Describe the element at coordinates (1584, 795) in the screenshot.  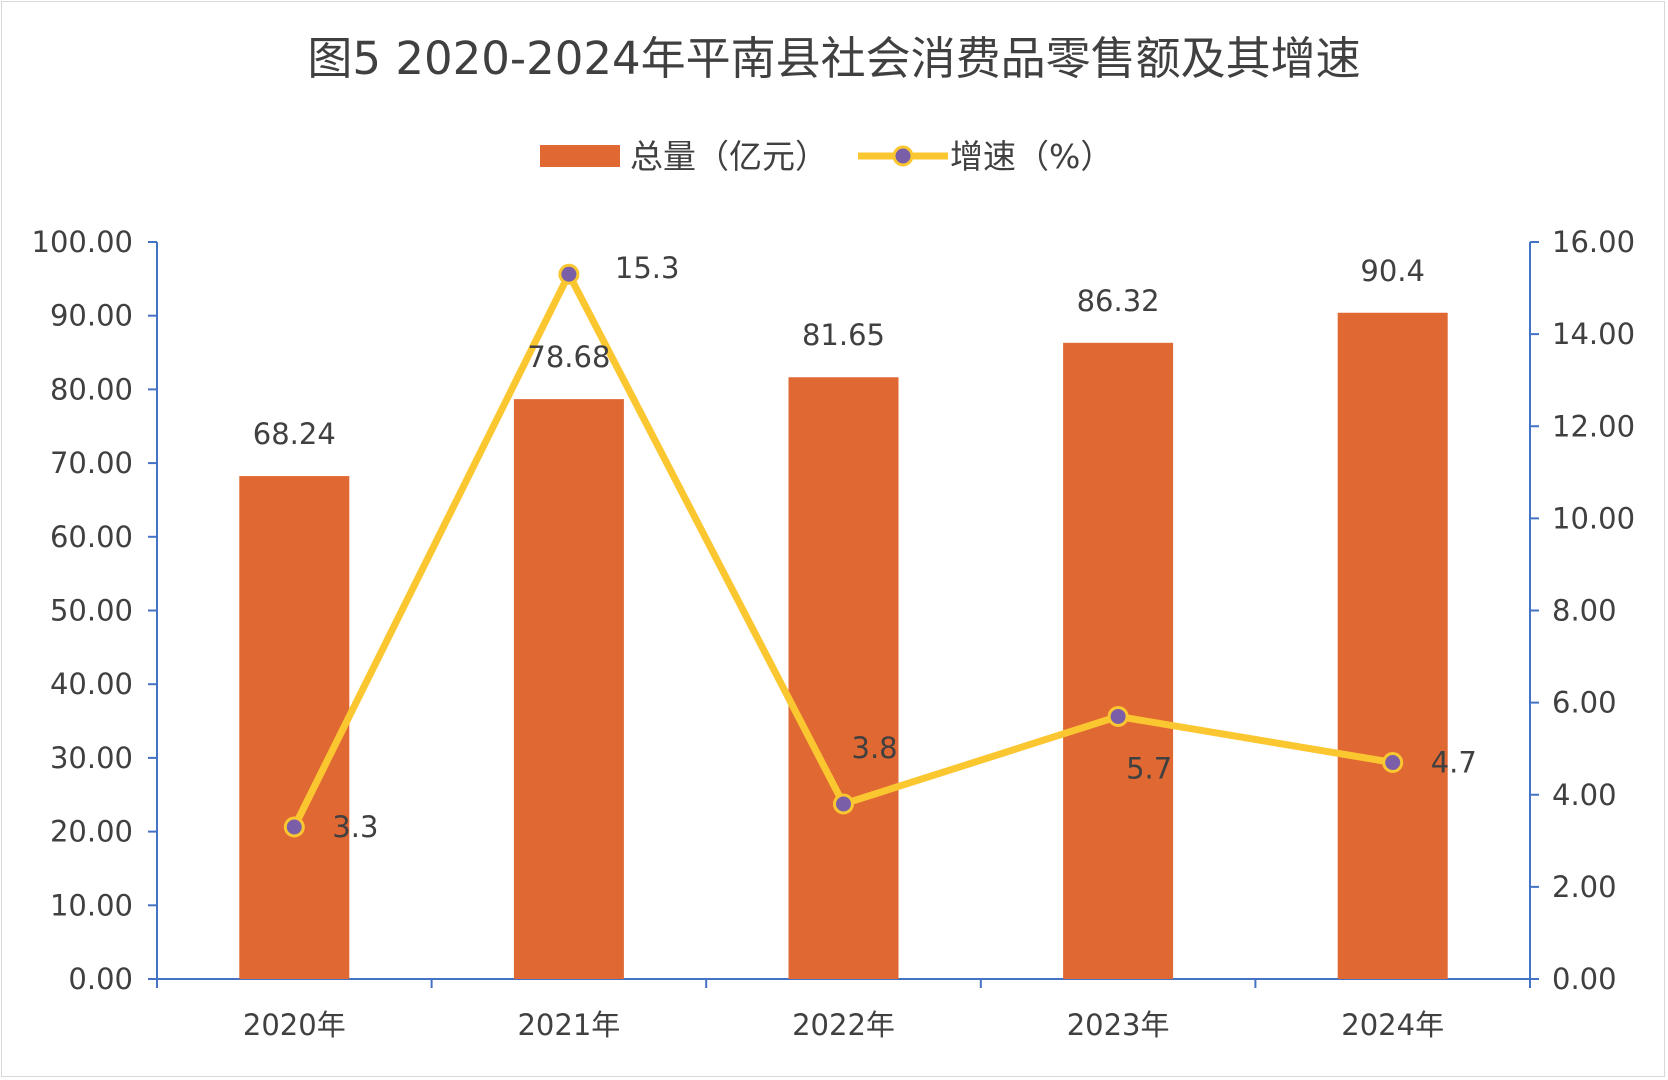
I see `right-axis-tick-label: 4.00` at that location.